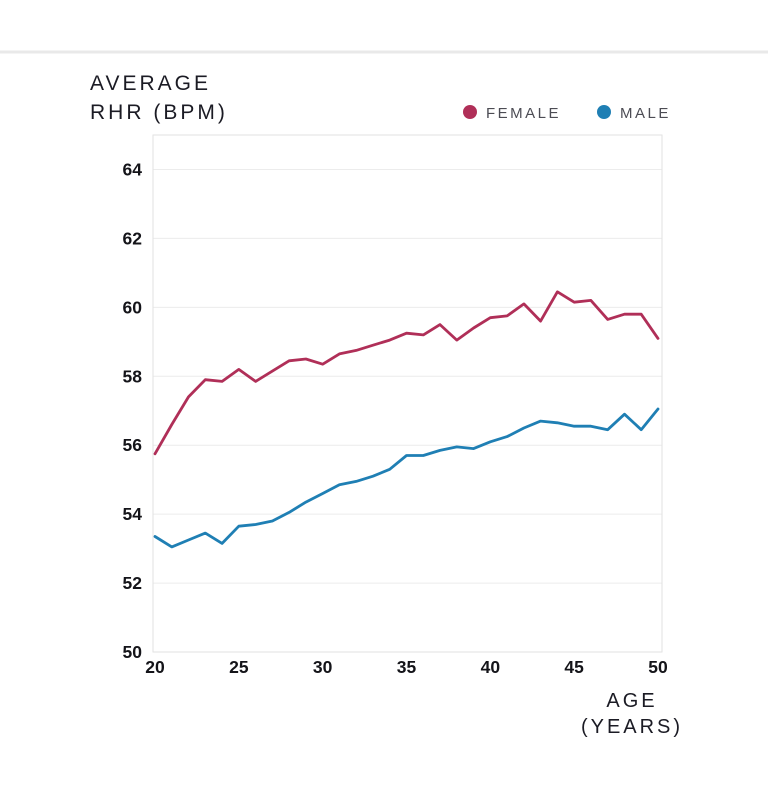 The height and width of the screenshot is (795, 768). What do you see at coordinates (406, 373) in the screenshot?
I see `female-line` at bounding box center [406, 373].